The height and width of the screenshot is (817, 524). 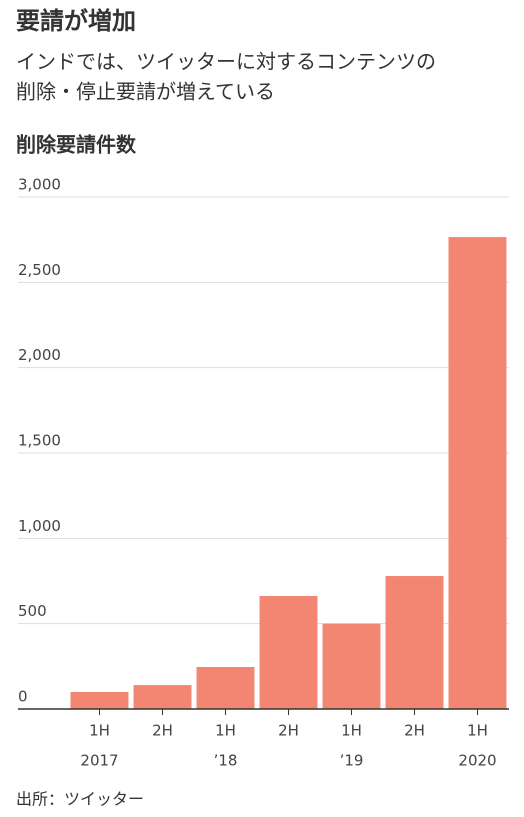 I want to click on y-tick-label: 1,500, so click(x=39, y=441).